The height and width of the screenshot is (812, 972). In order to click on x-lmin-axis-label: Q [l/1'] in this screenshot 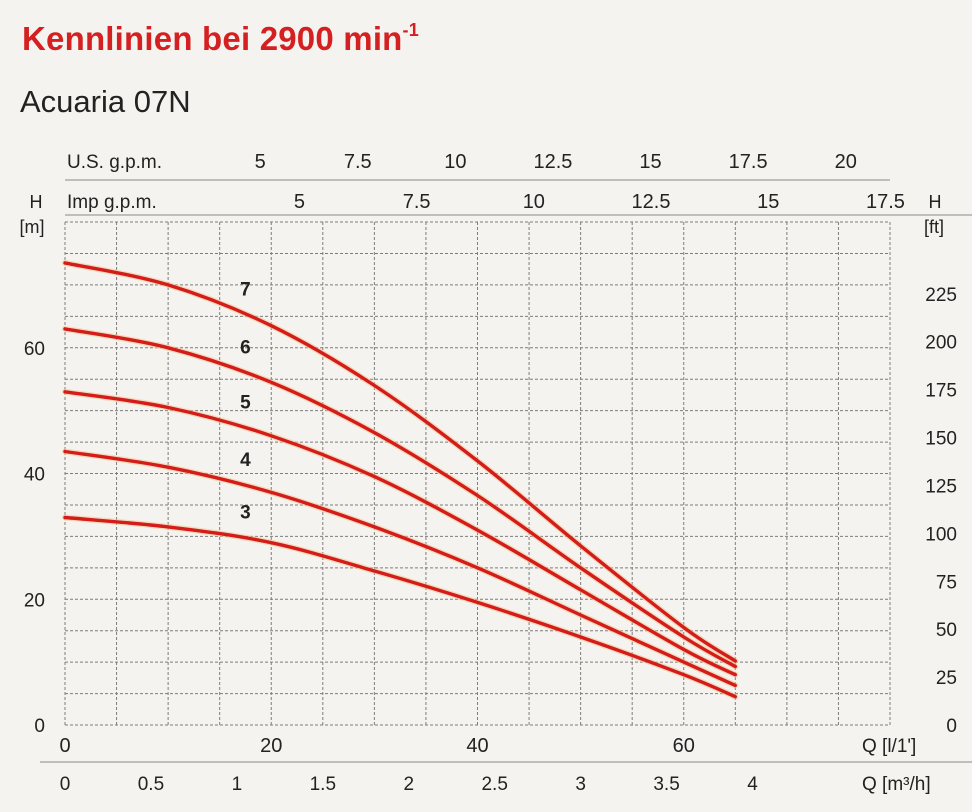, I will do `click(889, 746)`.